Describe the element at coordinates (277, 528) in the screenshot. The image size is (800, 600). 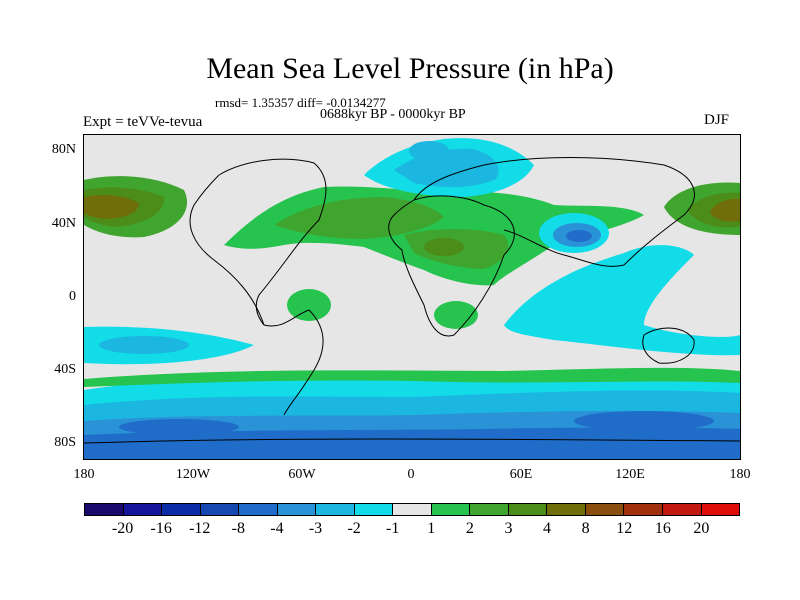
I see `colorbar-label: -4` at that location.